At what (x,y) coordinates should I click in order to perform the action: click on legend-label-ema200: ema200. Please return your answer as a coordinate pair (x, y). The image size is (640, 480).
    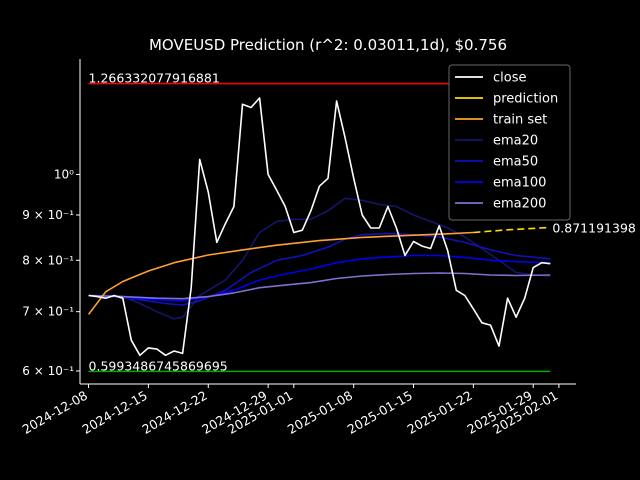
    Looking at the image, I should click on (519, 204).